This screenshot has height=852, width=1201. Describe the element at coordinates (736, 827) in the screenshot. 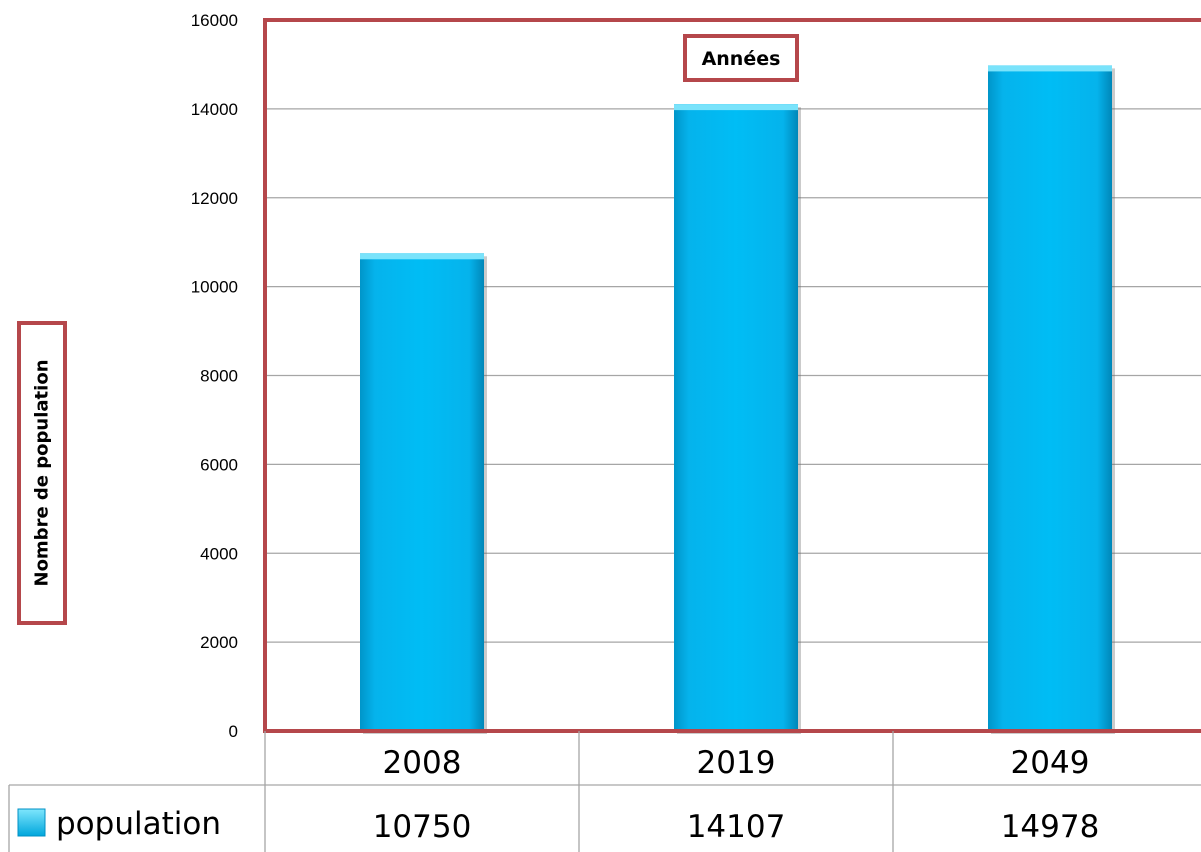

I see `data-table-value: 14107` at that location.